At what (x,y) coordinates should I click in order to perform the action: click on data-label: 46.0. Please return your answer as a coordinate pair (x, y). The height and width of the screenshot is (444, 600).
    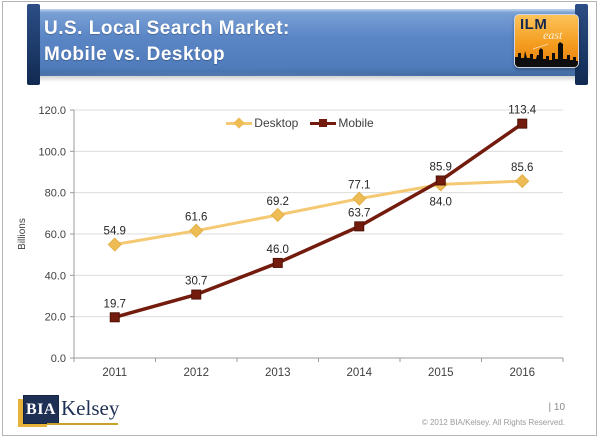
    Looking at the image, I should click on (278, 250).